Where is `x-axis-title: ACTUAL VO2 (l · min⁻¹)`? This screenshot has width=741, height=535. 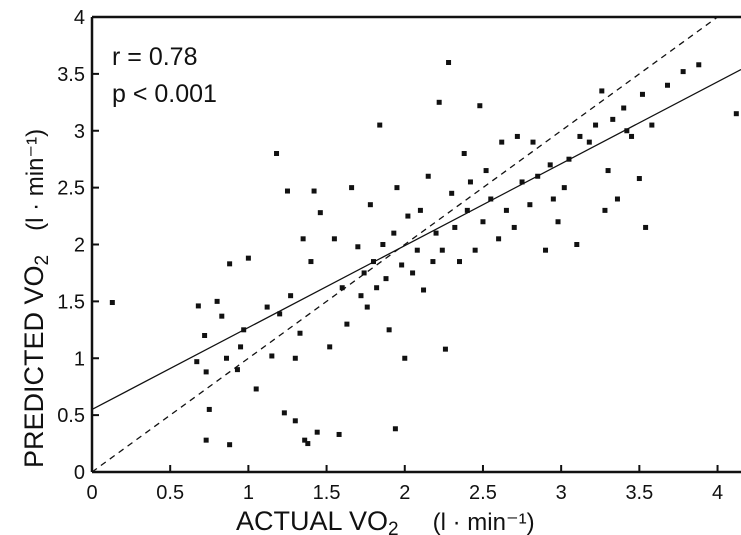
x-axis-title: ACTUAL VO2 (l · min⁻¹) is located at coordinates (385, 520).